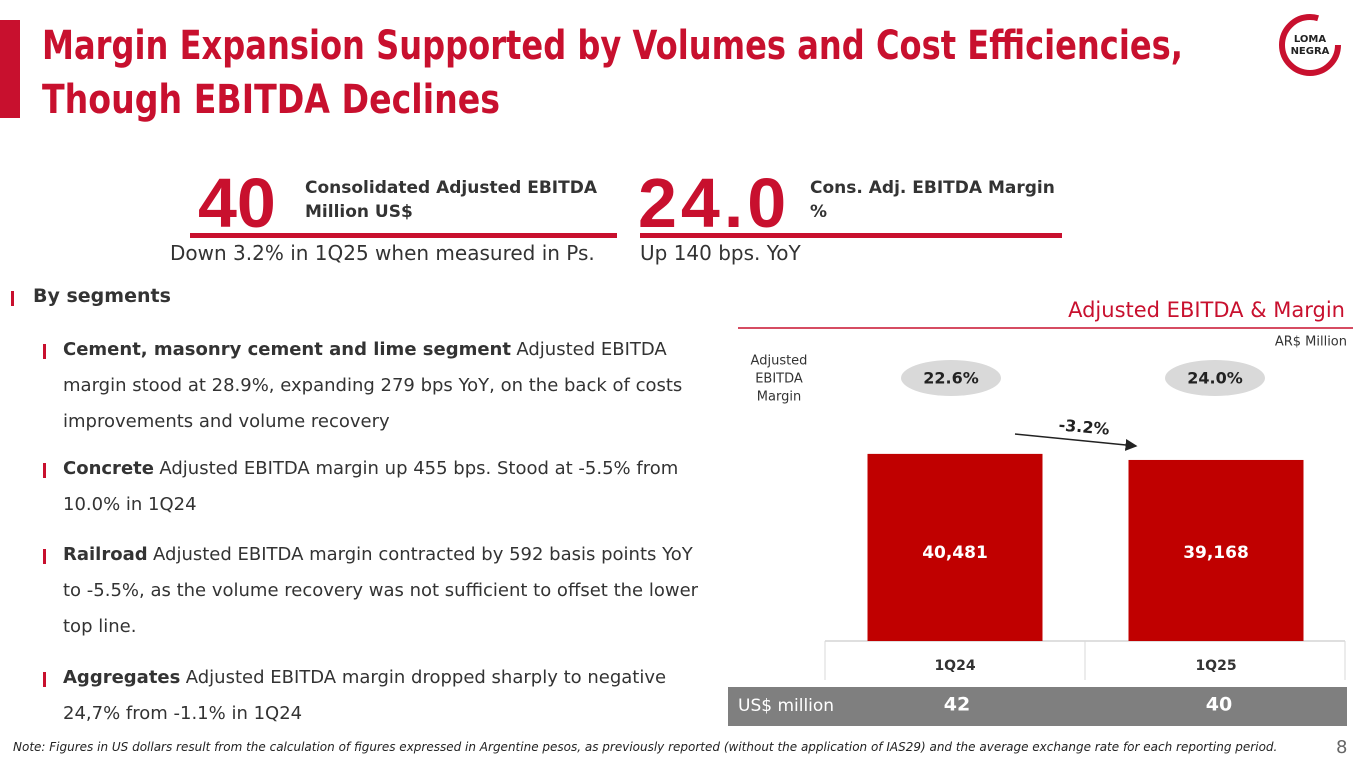  I want to click on margin-value: 24.0%, so click(1215, 378).